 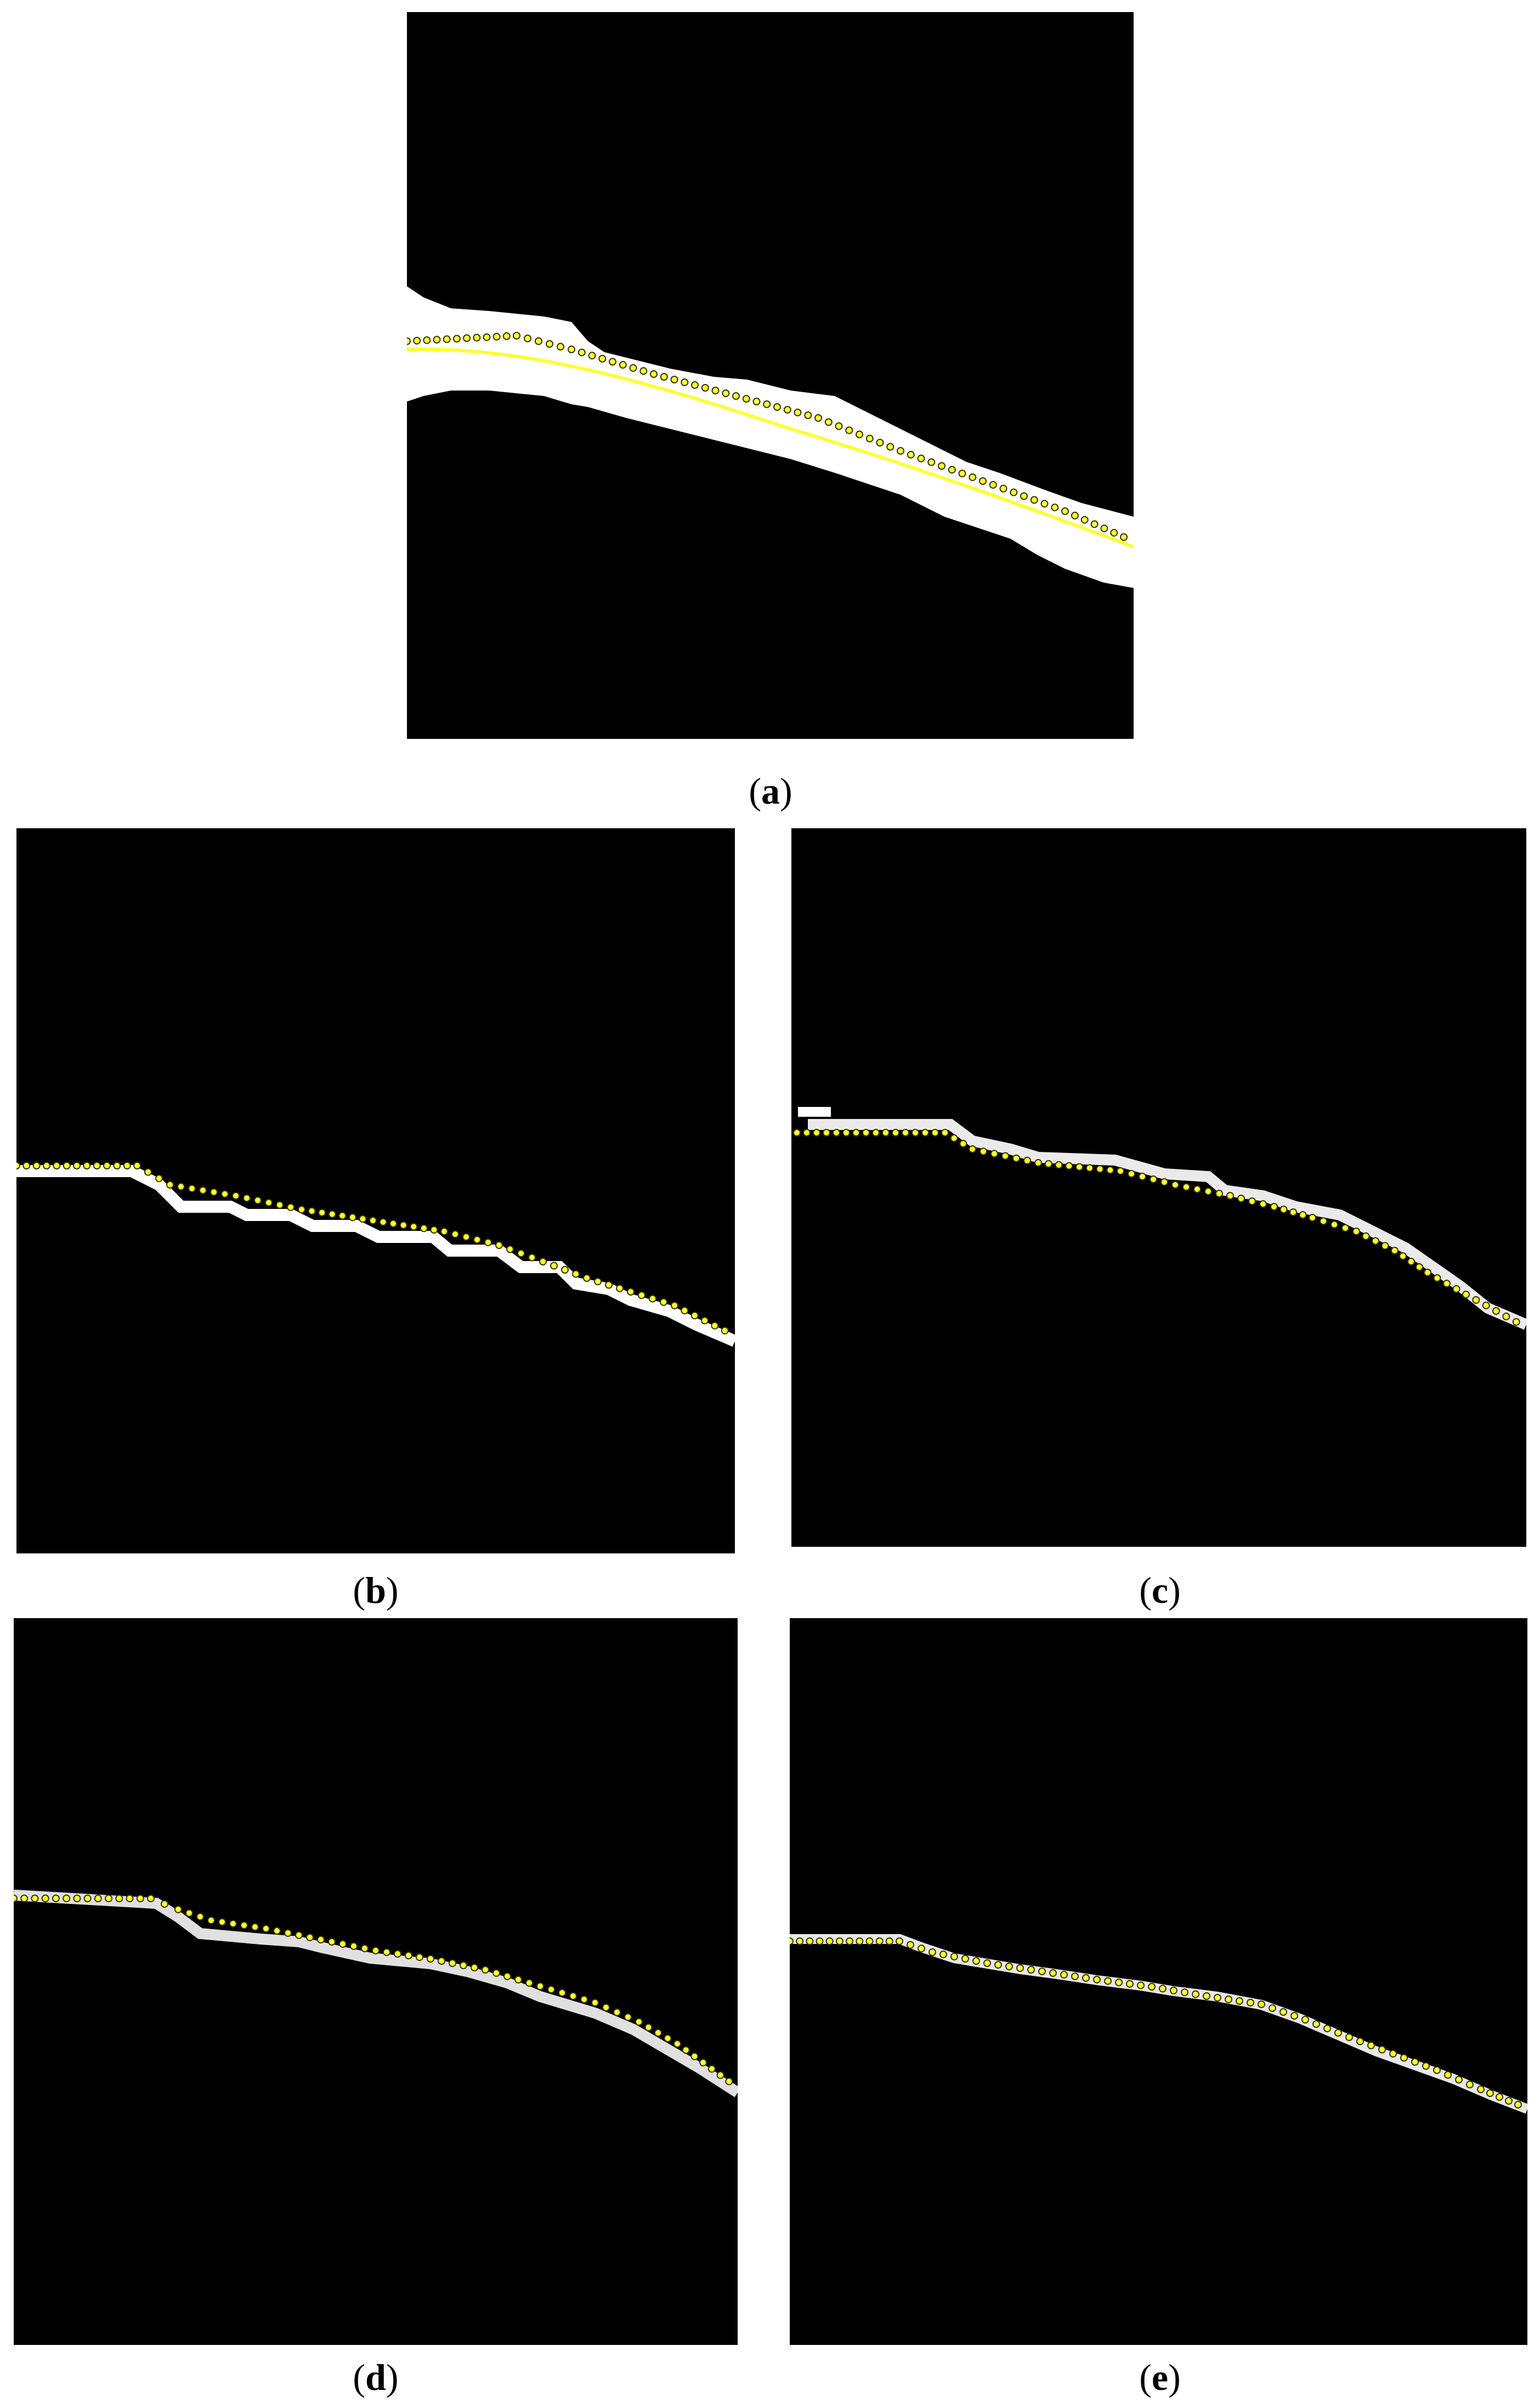 I want to click on panel-a-white-band, so click(x=770, y=437).